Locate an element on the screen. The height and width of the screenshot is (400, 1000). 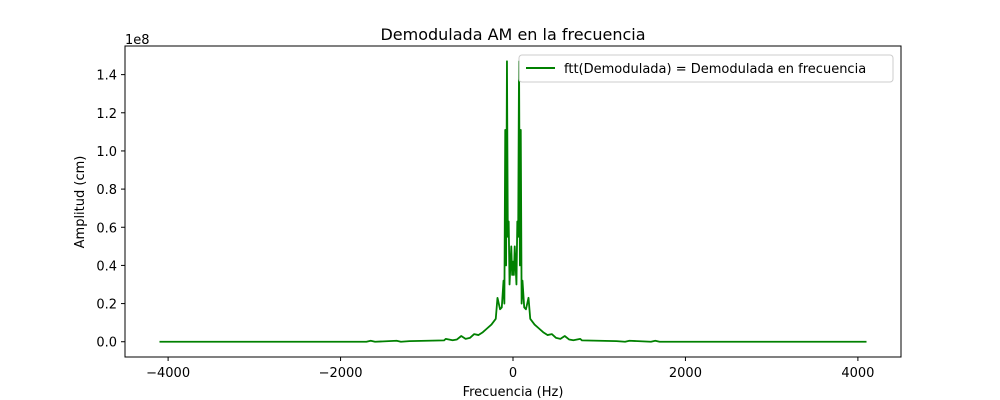
y-tick-label: 0.6 is located at coordinates (106, 228).